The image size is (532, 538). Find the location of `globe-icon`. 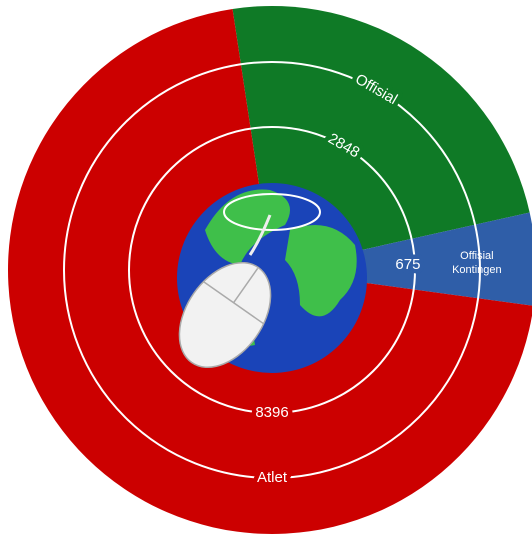

globe-icon is located at coordinates (272, 278).